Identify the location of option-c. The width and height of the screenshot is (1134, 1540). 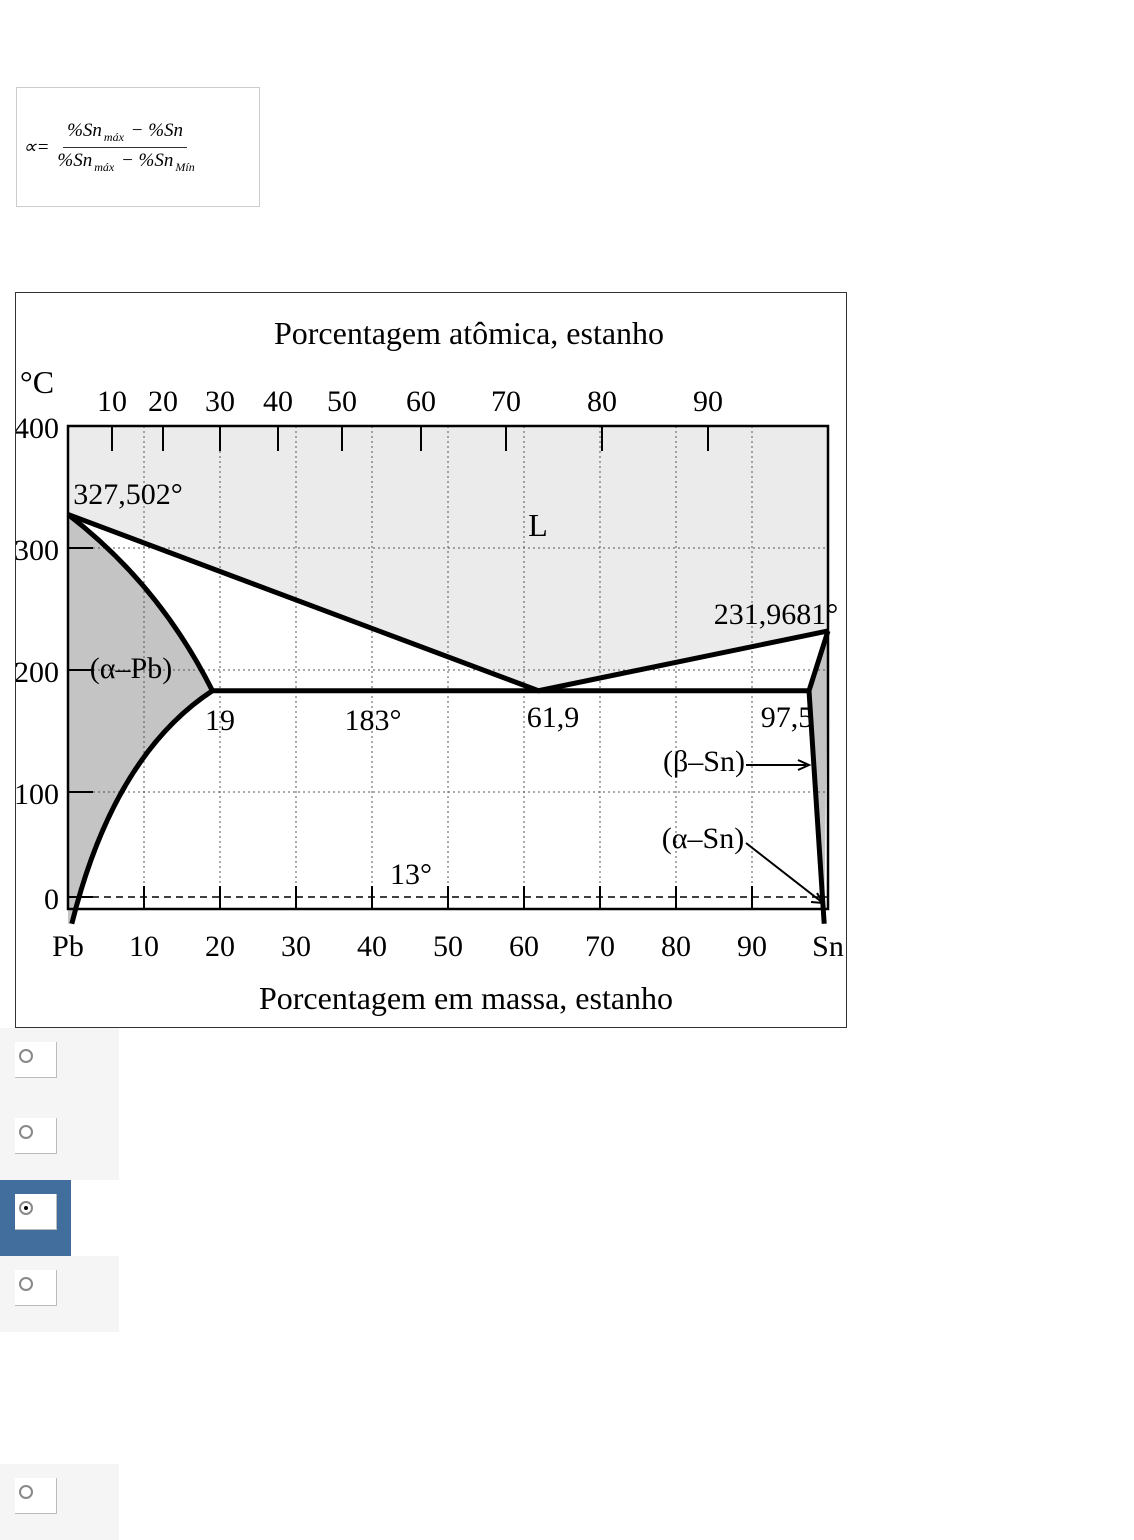
(35, 1218).